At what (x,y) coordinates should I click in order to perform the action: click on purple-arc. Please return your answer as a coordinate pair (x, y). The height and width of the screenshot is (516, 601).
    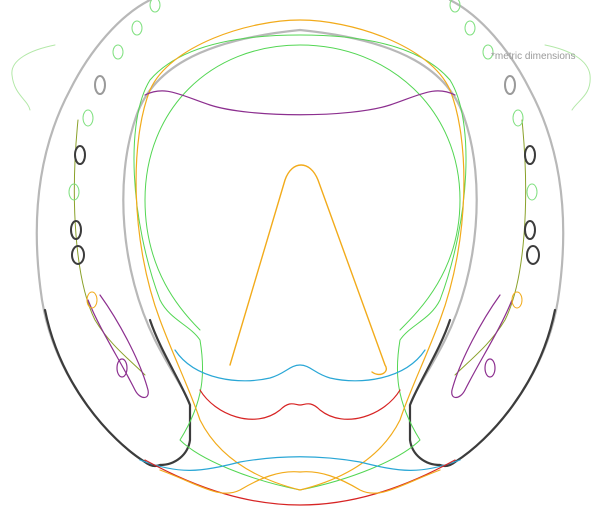
    Looking at the image, I should click on (300, 103).